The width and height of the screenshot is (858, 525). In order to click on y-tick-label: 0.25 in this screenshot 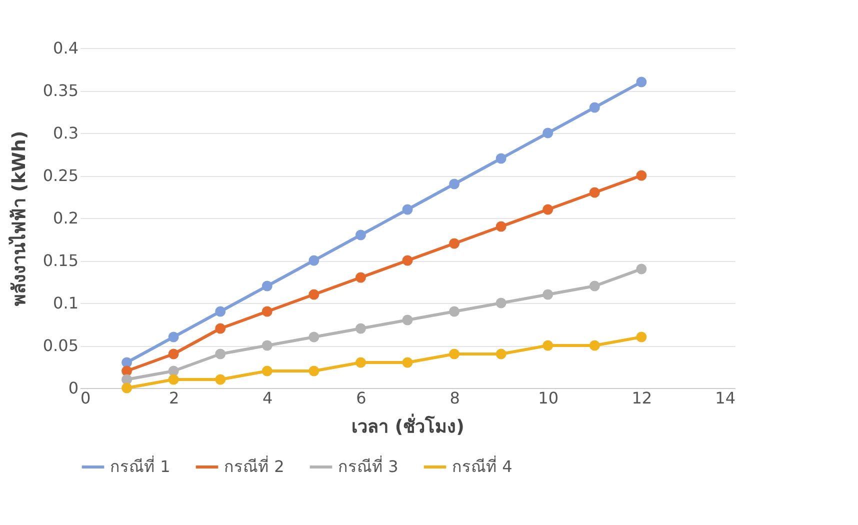, I will do `click(60, 175)`.